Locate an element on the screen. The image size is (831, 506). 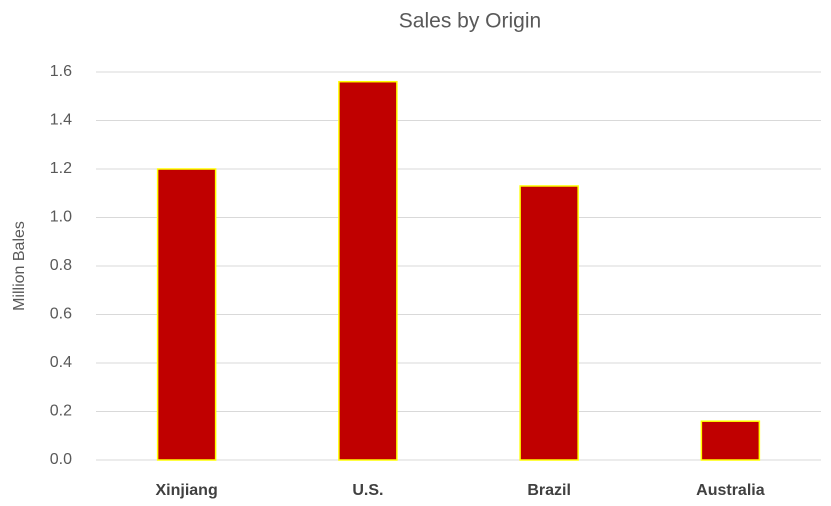
x-tick-label: Australia is located at coordinates (730, 490).